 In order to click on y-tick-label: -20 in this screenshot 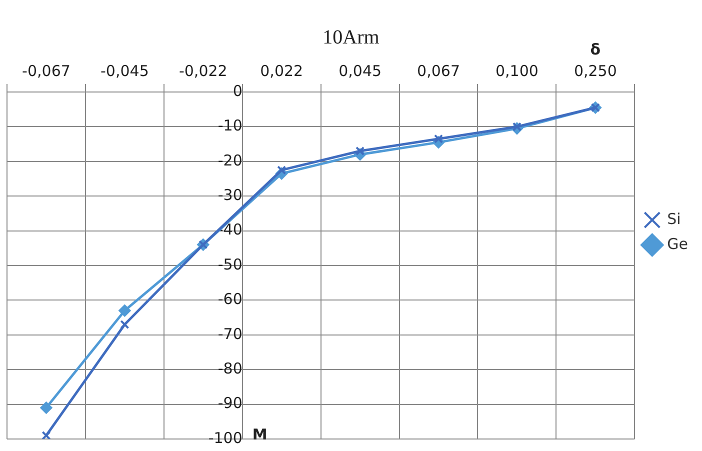, I will do `click(230, 160)`.